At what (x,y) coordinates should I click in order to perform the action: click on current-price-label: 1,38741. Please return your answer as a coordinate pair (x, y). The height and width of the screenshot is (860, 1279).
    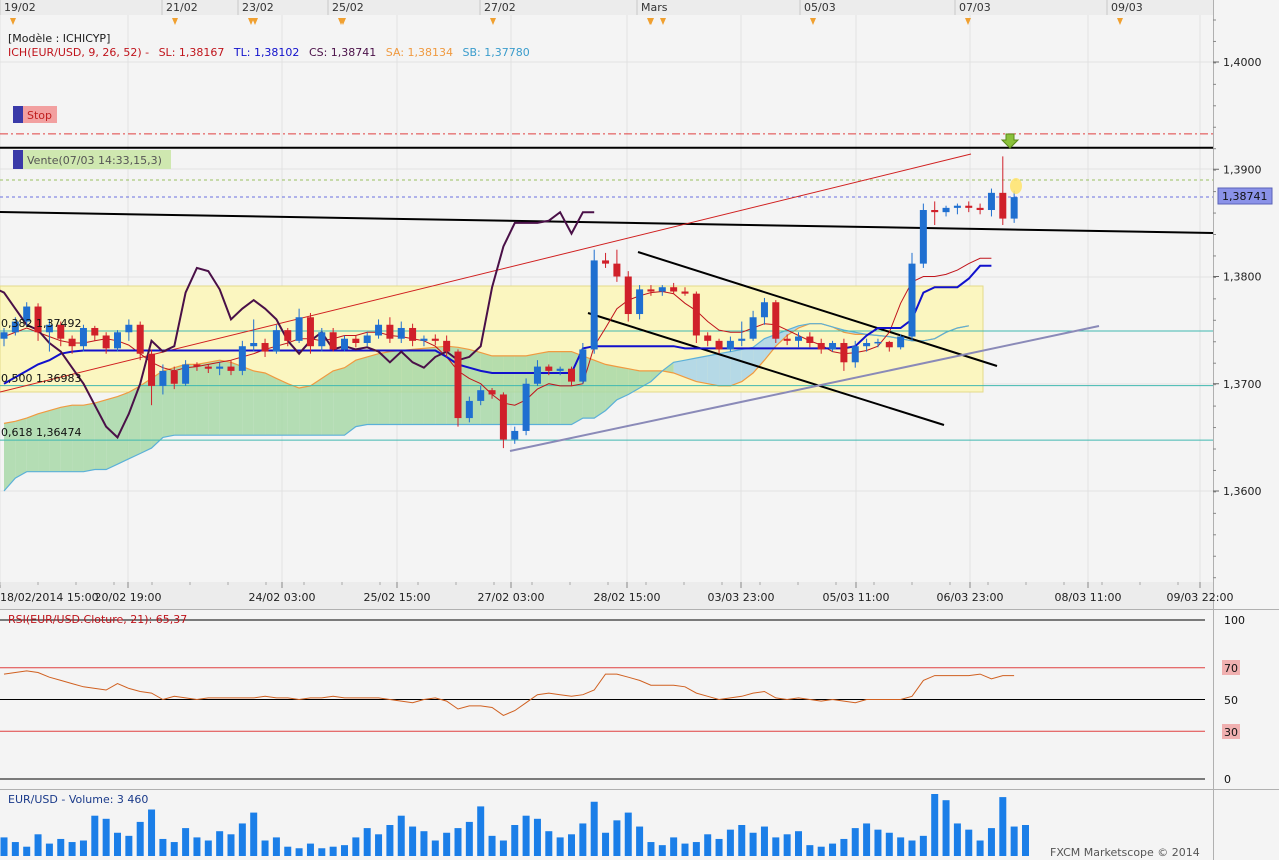
    Looking at the image, I should click on (1245, 196).